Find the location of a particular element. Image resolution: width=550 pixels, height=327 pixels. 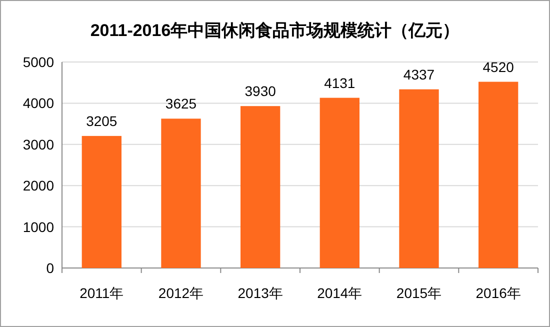

y-tick-label: 3000 is located at coordinates (38, 144).